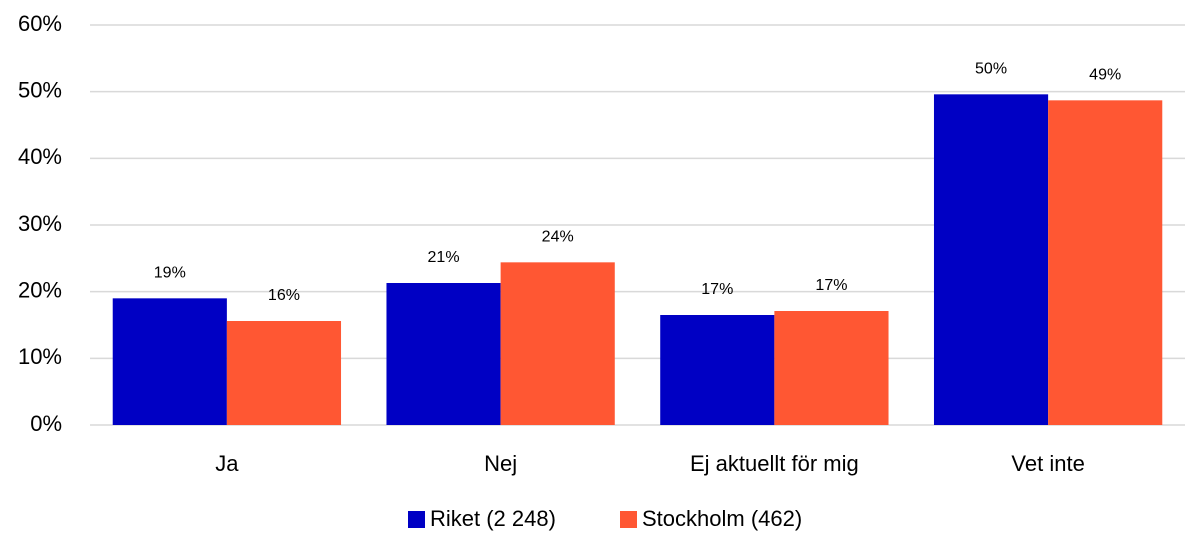  Describe the element at coordinates (40, 223) in the screenshot. I see `y-tick-label: 30%` at that location.